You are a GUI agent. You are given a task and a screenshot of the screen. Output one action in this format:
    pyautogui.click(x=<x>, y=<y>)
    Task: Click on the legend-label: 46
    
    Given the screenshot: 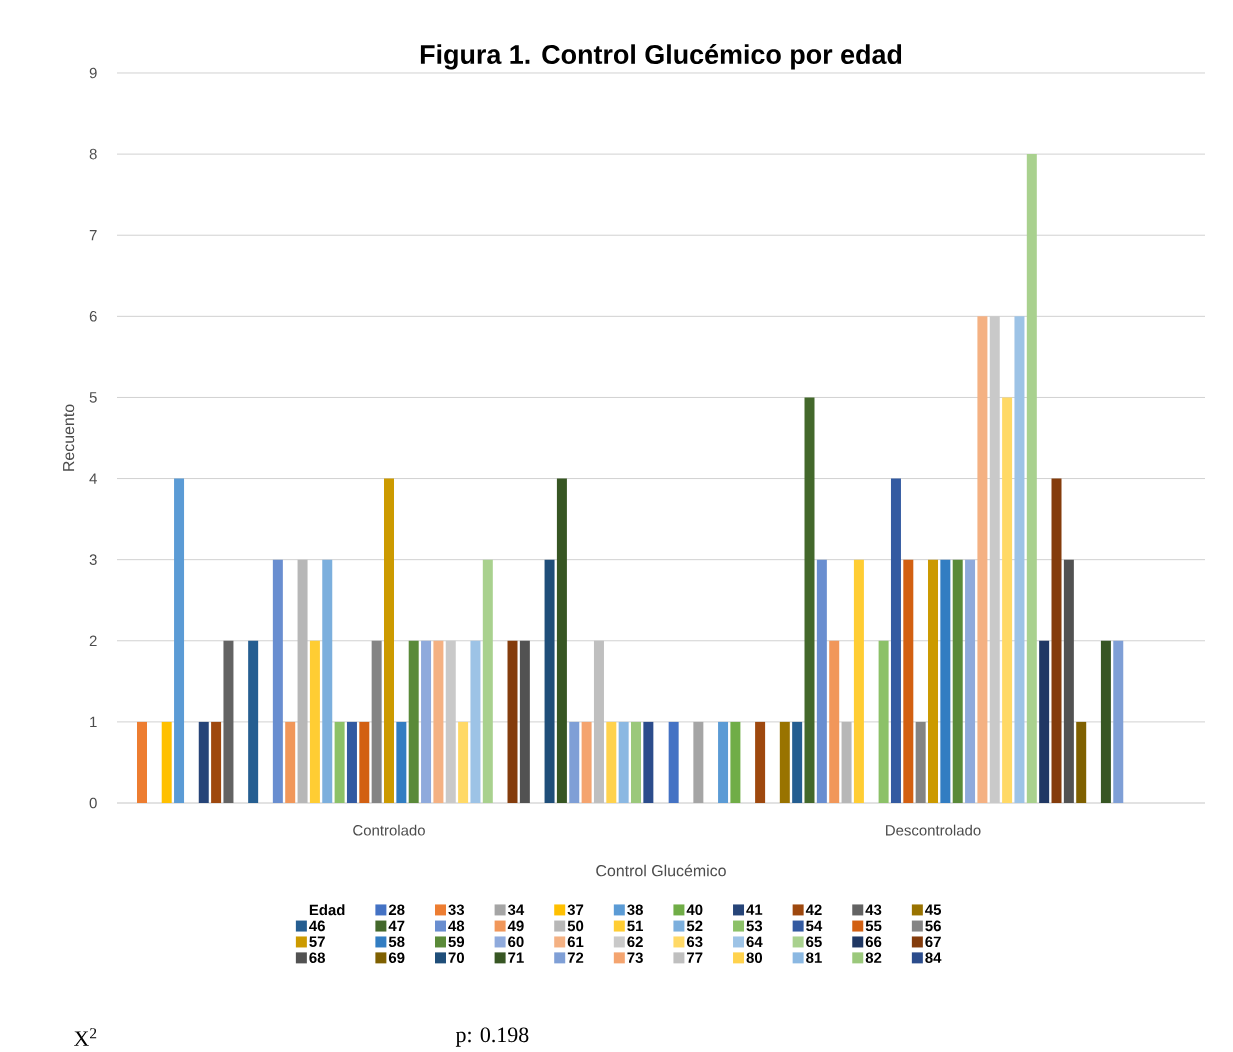 What is the action you would take?
    pyautogui.click(x=317, y=926)
    